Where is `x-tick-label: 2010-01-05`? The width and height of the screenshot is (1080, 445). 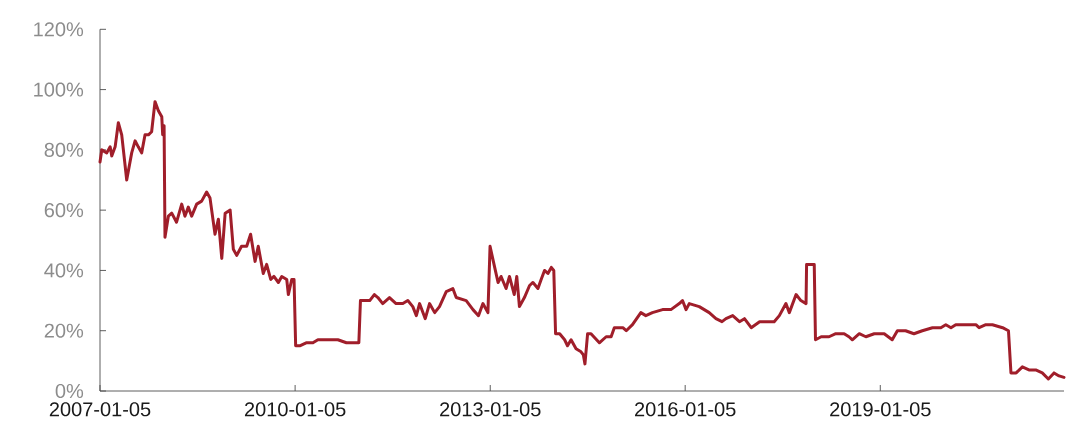
x-tick-label: 2010-01-05 is located at coordinates (295, 409).